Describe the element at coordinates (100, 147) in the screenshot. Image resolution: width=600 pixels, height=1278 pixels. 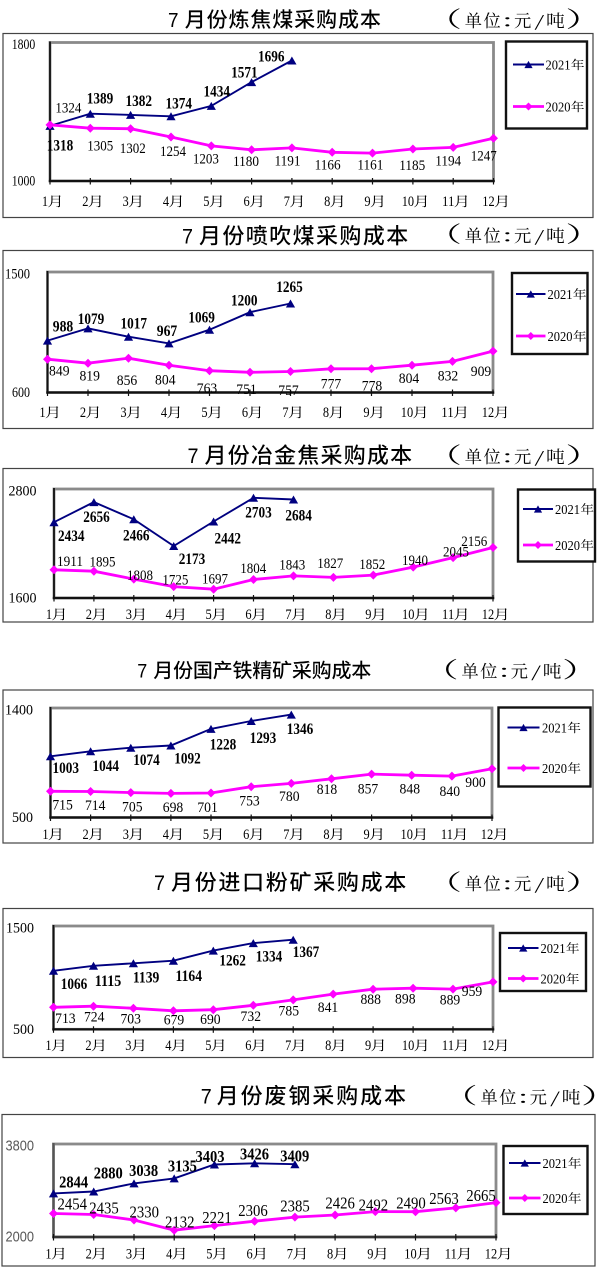
I see `svg-text: 1305` at that location.